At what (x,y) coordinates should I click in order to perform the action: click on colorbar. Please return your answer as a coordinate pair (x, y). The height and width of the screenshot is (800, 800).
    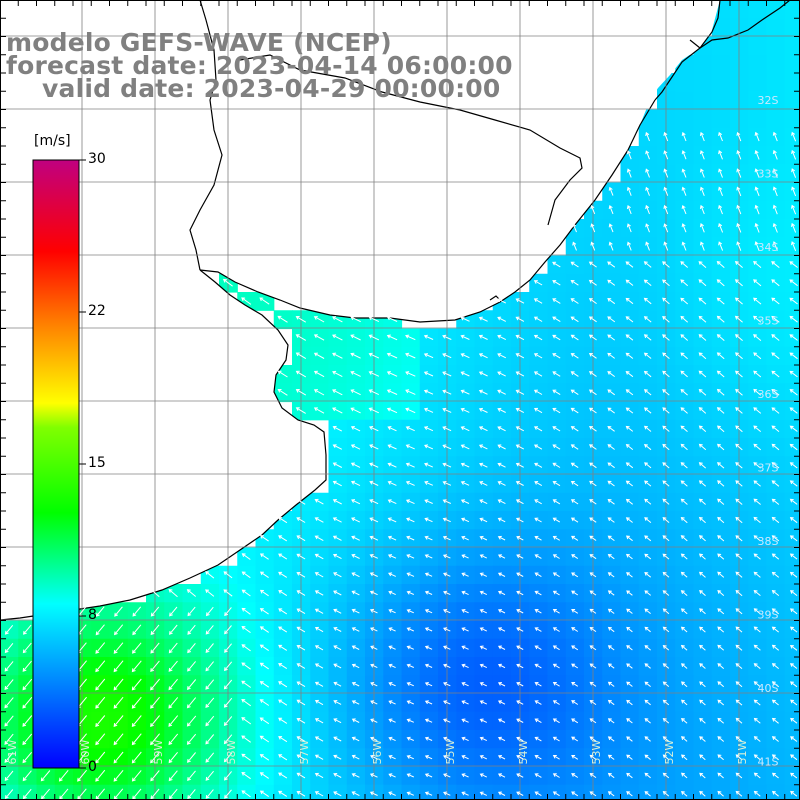
    Looking at the image, I should click on (56, 464).